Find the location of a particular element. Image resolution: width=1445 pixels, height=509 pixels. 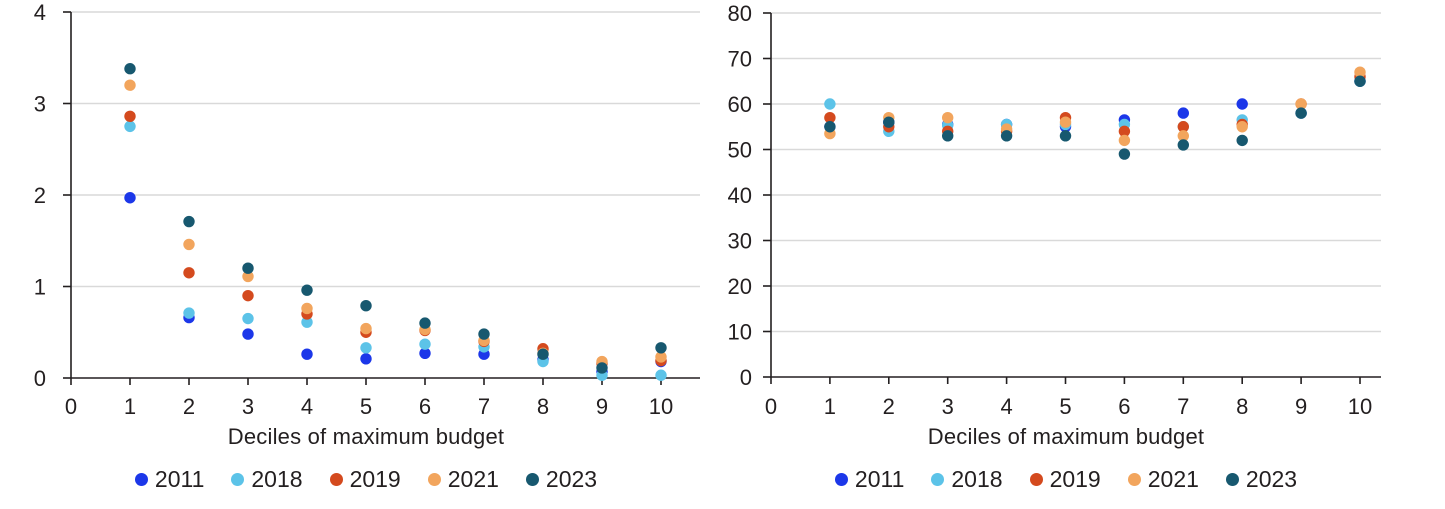

legend-label: 2019 is located at coordinates (375, 479).